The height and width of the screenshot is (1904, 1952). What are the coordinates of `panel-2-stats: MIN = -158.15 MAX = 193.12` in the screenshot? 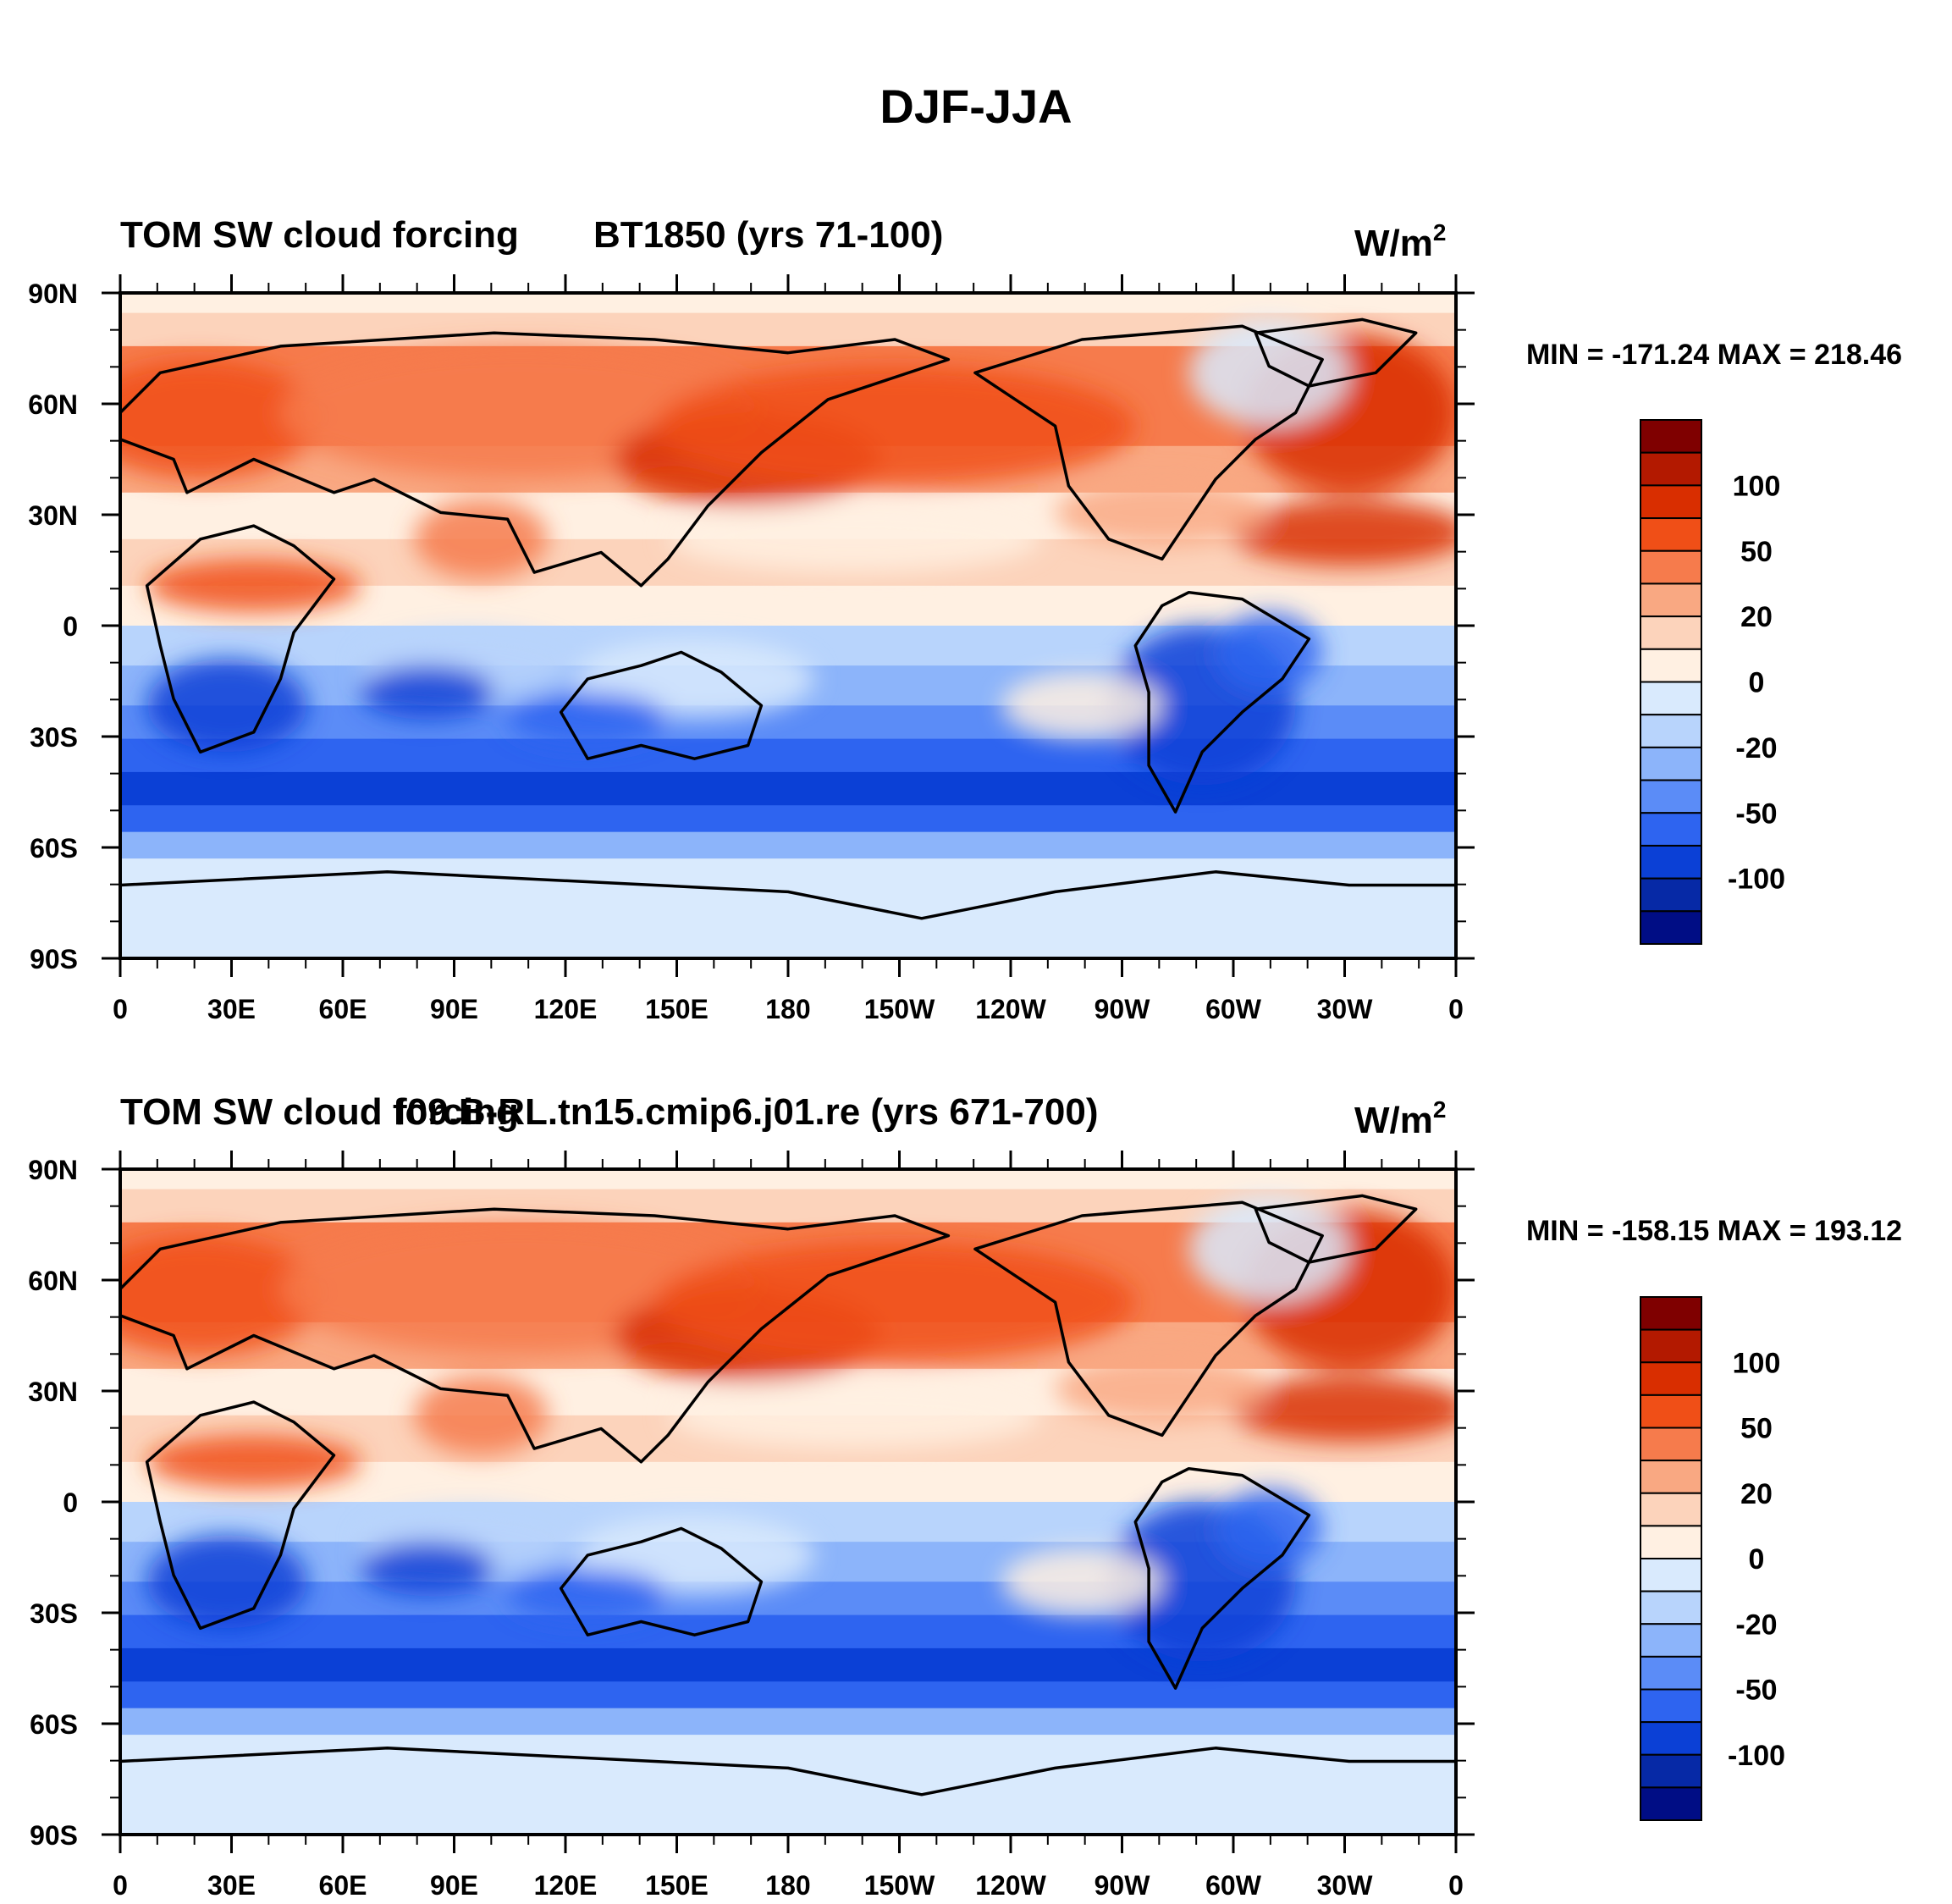 It's located at (1714, 1231).